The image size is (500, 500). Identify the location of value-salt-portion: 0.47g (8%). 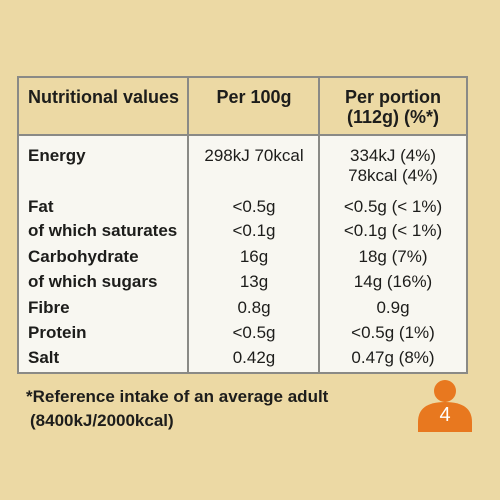
(393, 357).